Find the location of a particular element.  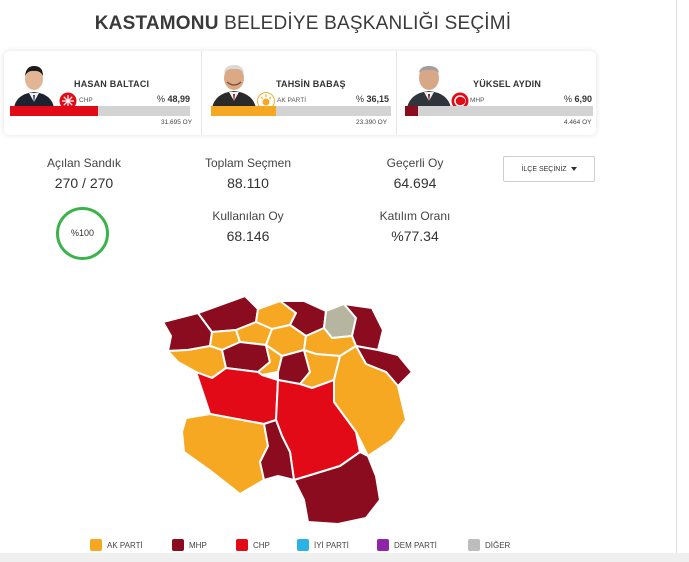

stat-turnout: Katılım Oranı %77.34 is located at coordinates (415, 226).